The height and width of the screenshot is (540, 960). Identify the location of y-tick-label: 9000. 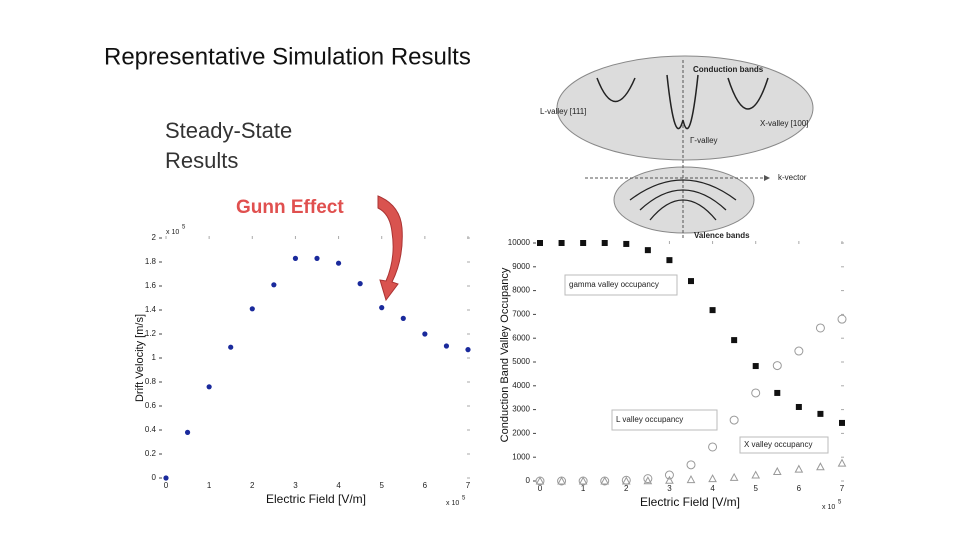
(521, 266).